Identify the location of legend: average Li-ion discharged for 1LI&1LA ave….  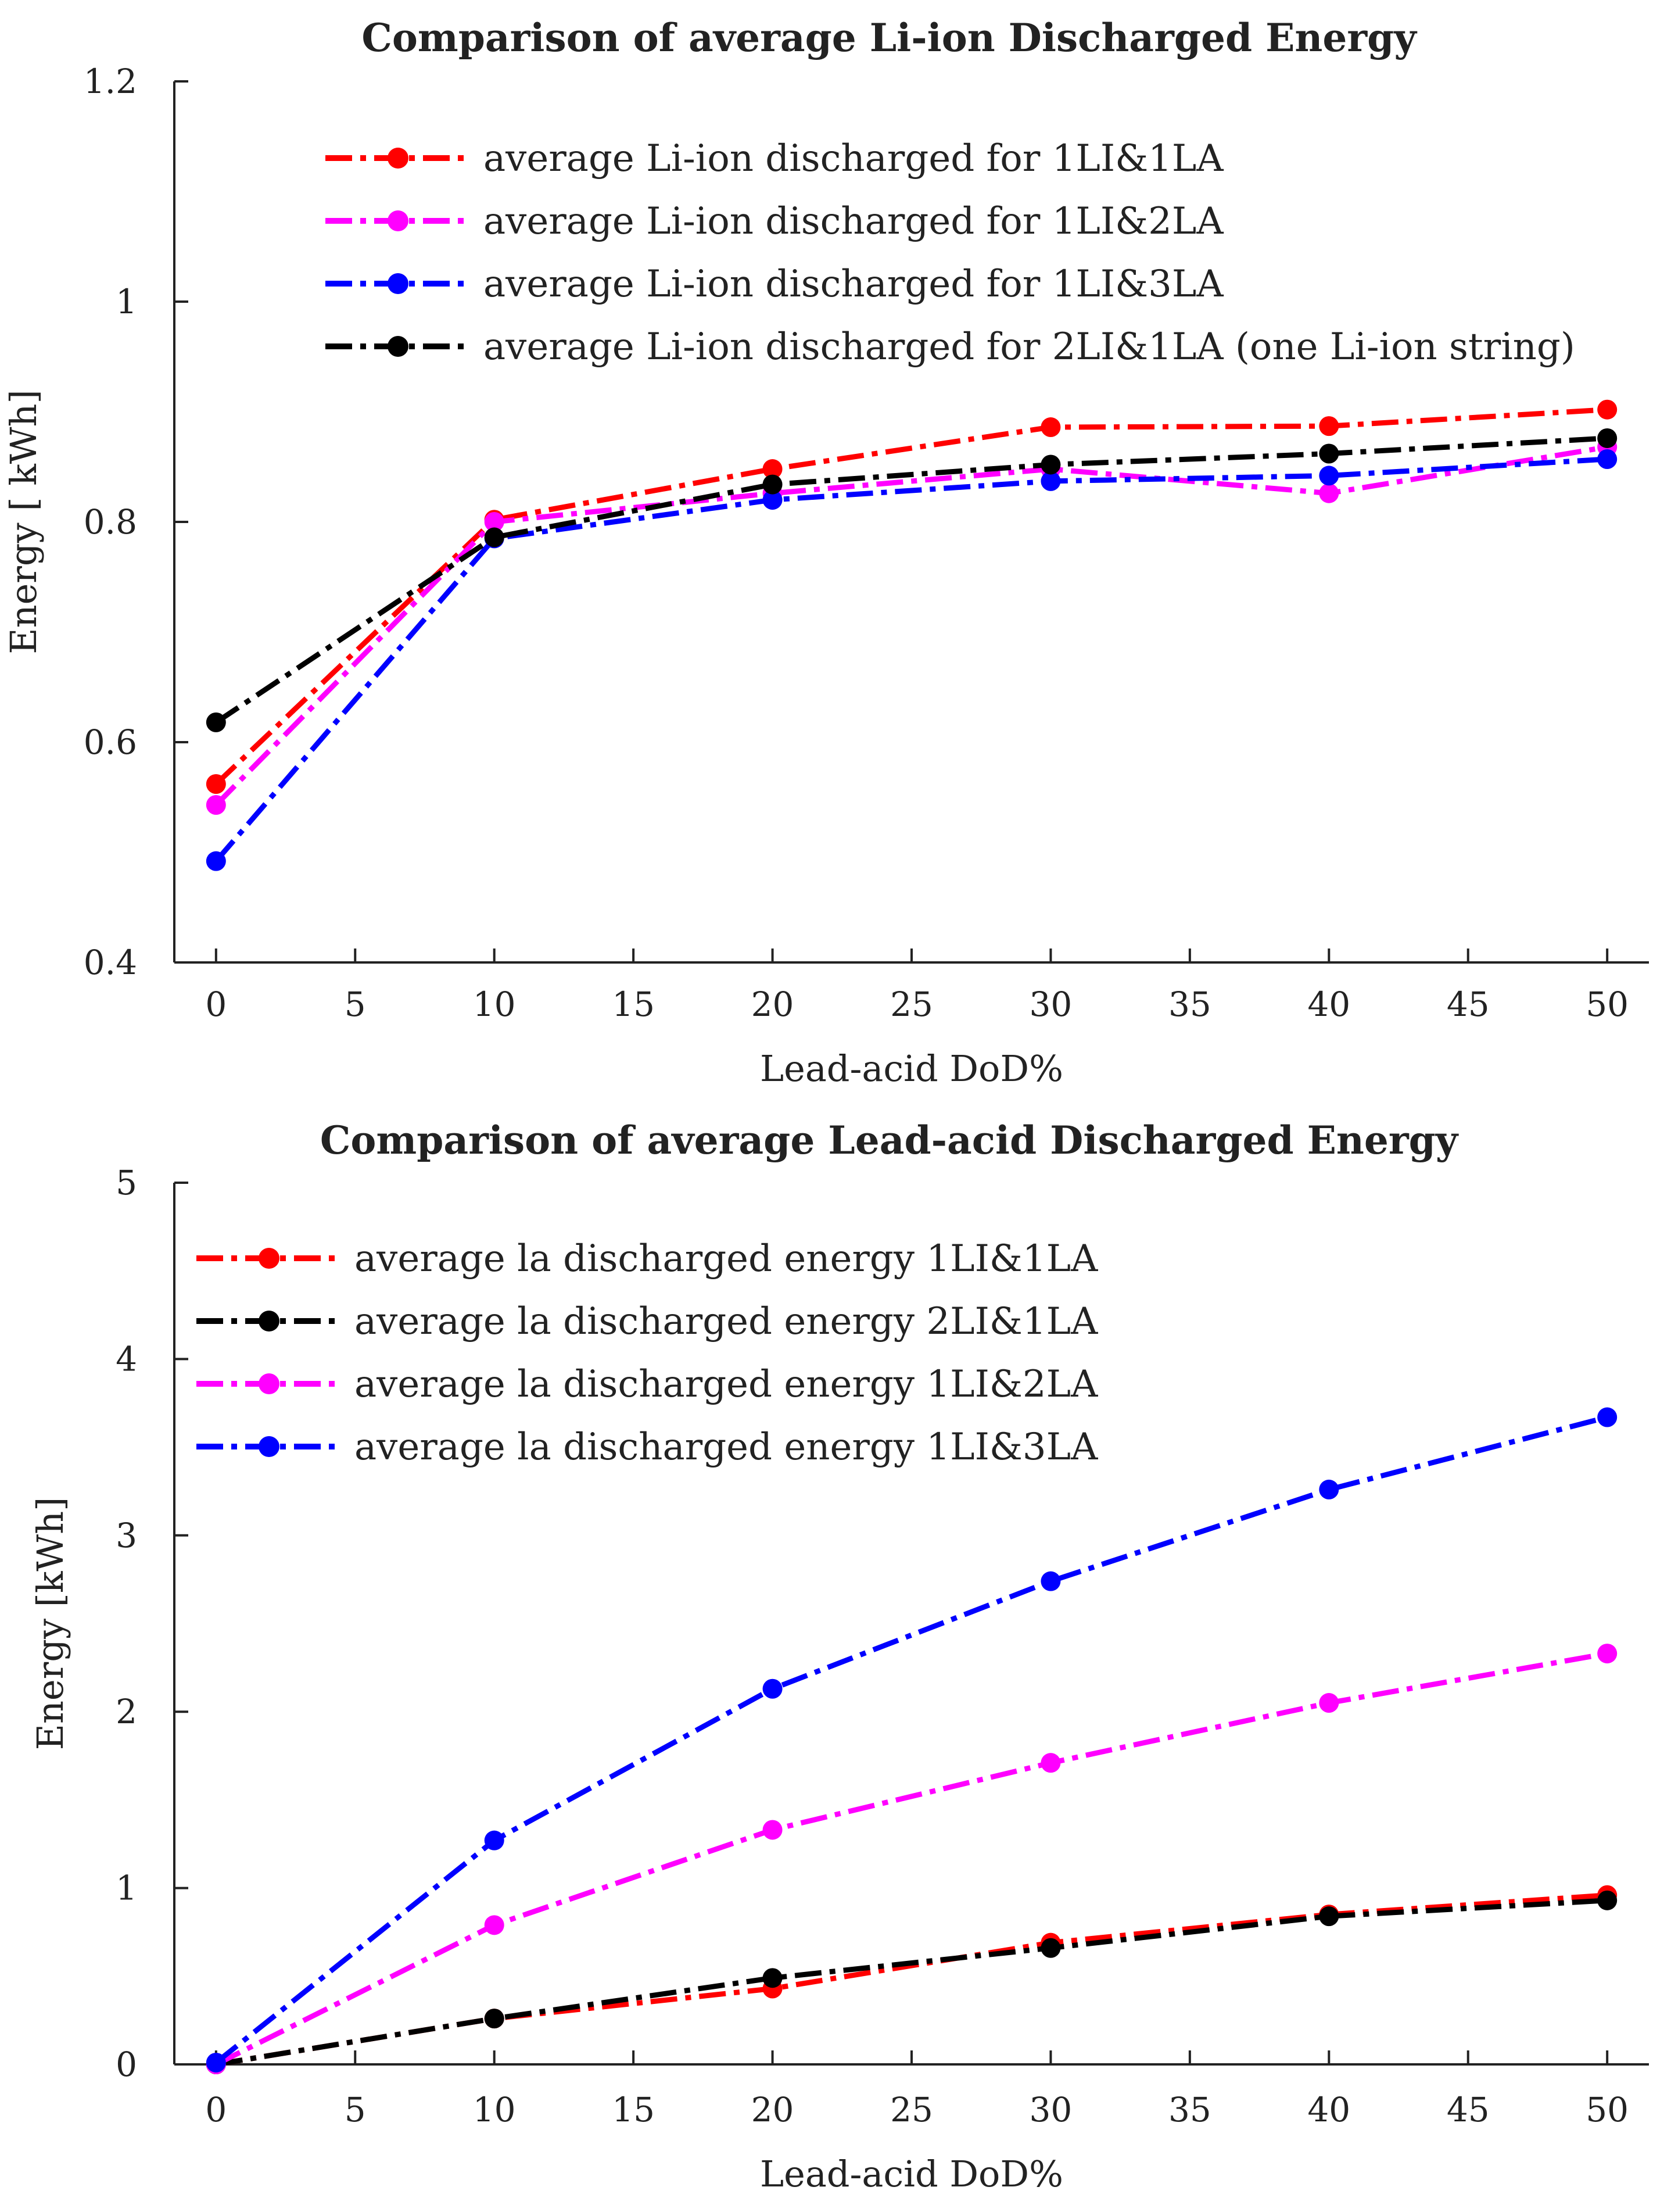
(950, 252).